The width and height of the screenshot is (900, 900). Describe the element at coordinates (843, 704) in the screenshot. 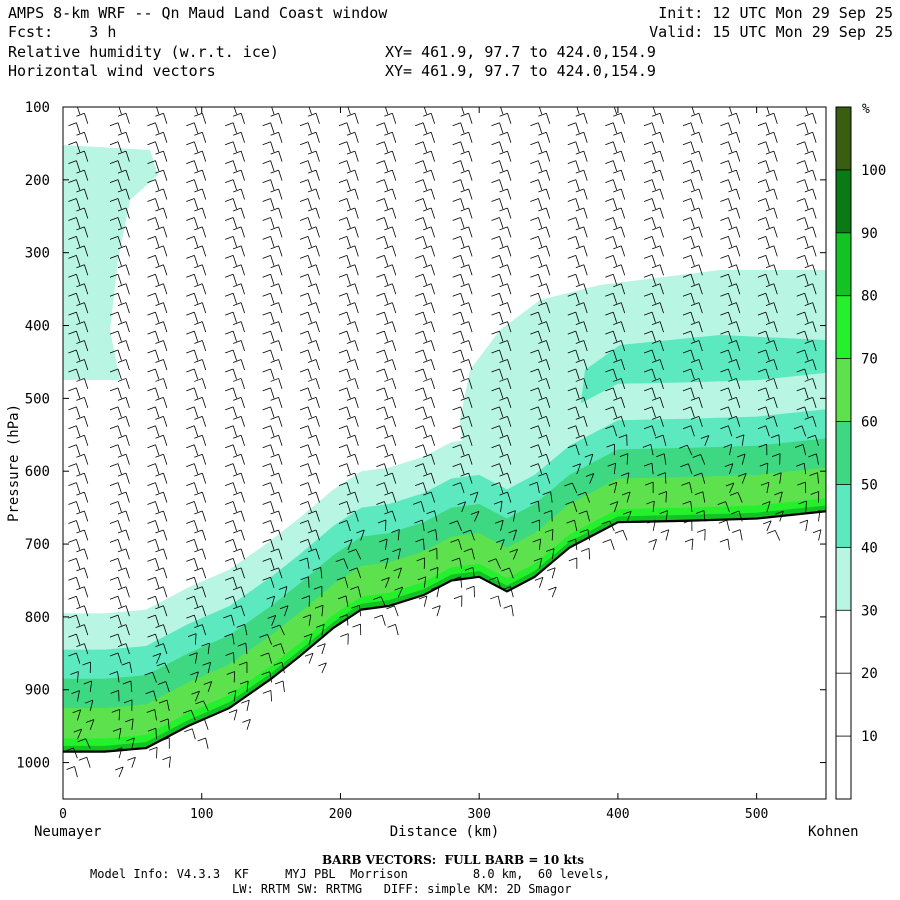

I see `colorbar-segment` at that location.